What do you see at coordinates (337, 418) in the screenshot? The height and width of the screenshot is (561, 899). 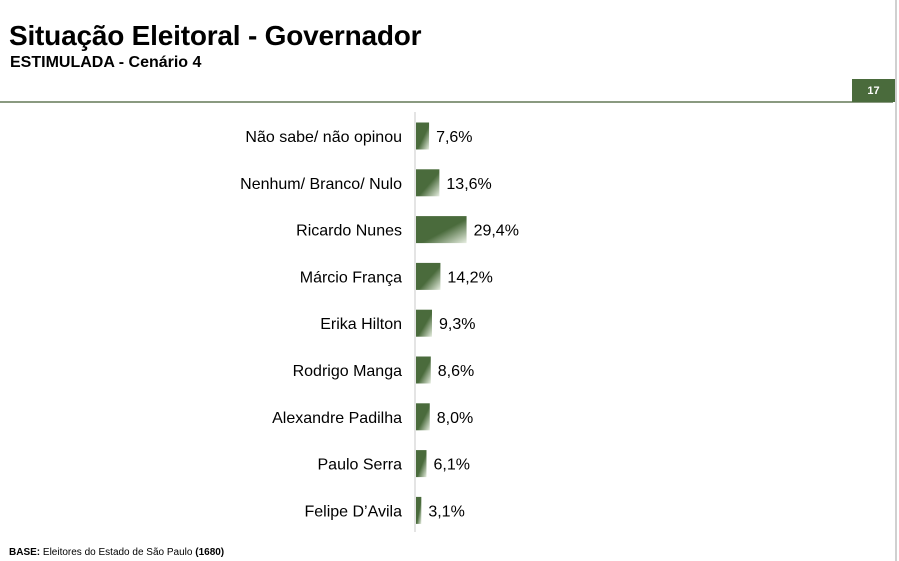 I see `category-label: Alexandre Padilha` at bounding box center [337, 418].